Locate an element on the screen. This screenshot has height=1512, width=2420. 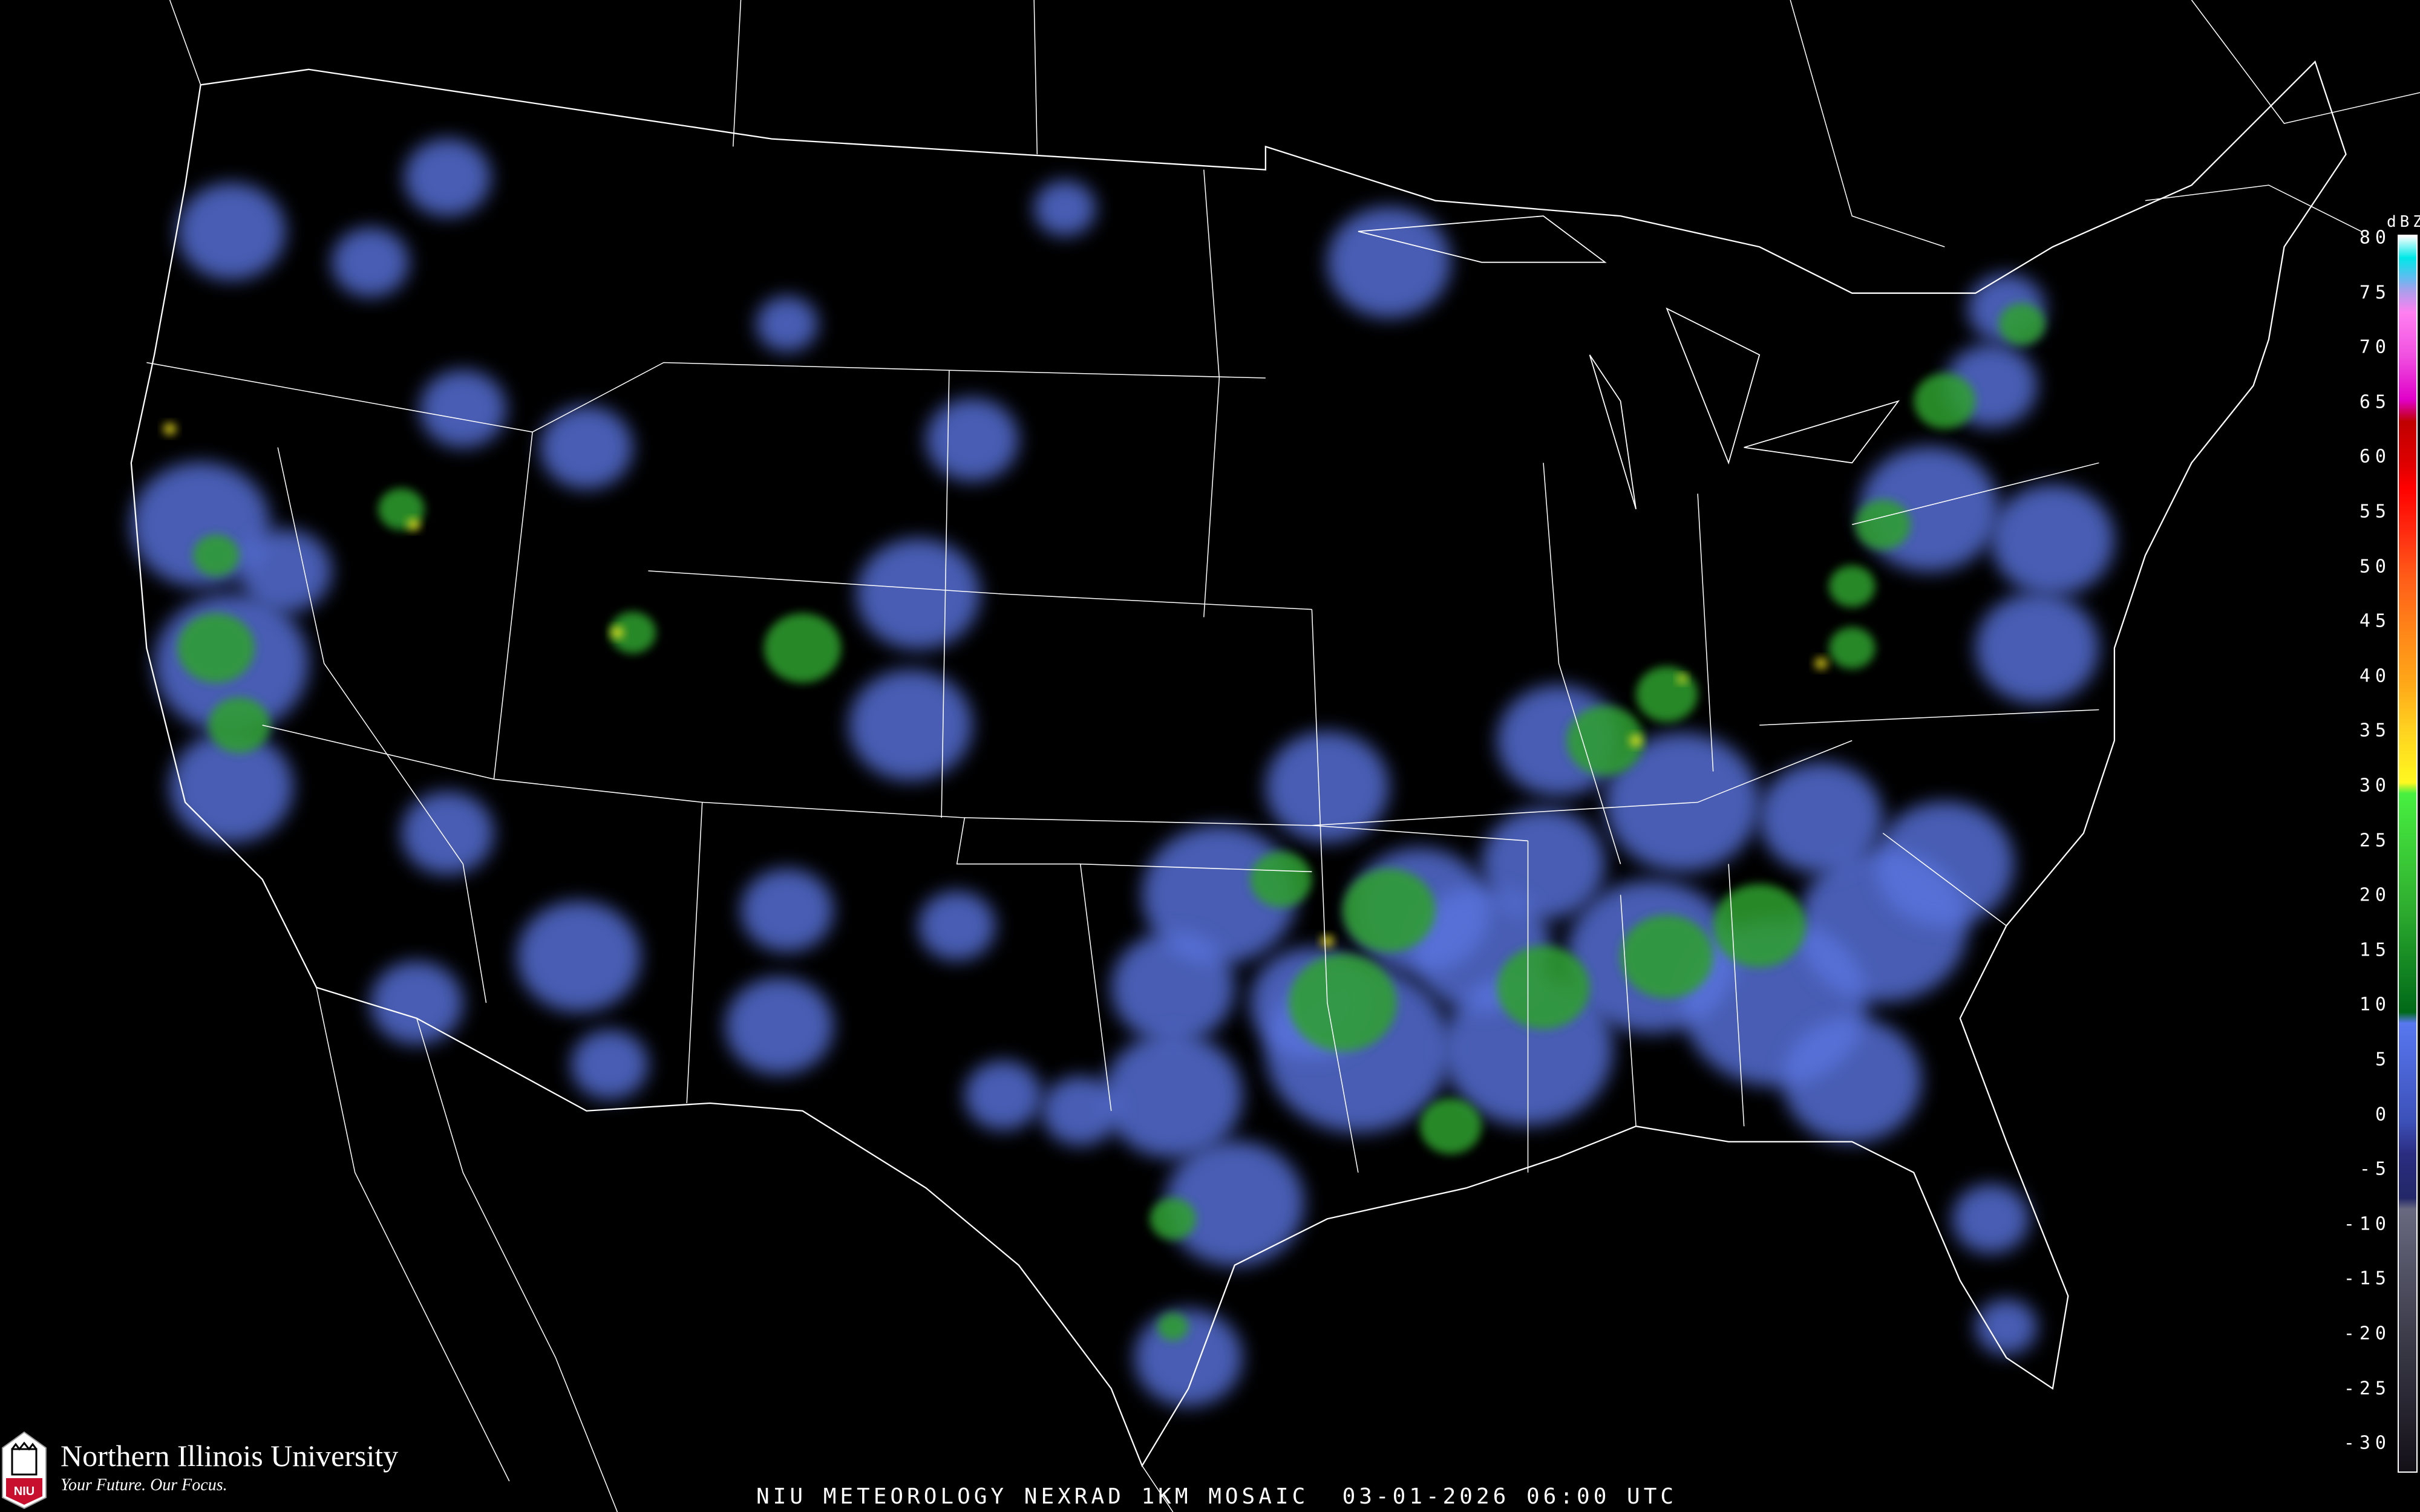
colorbar-tick-label: -15 is located at coordinates (2367, 1279).